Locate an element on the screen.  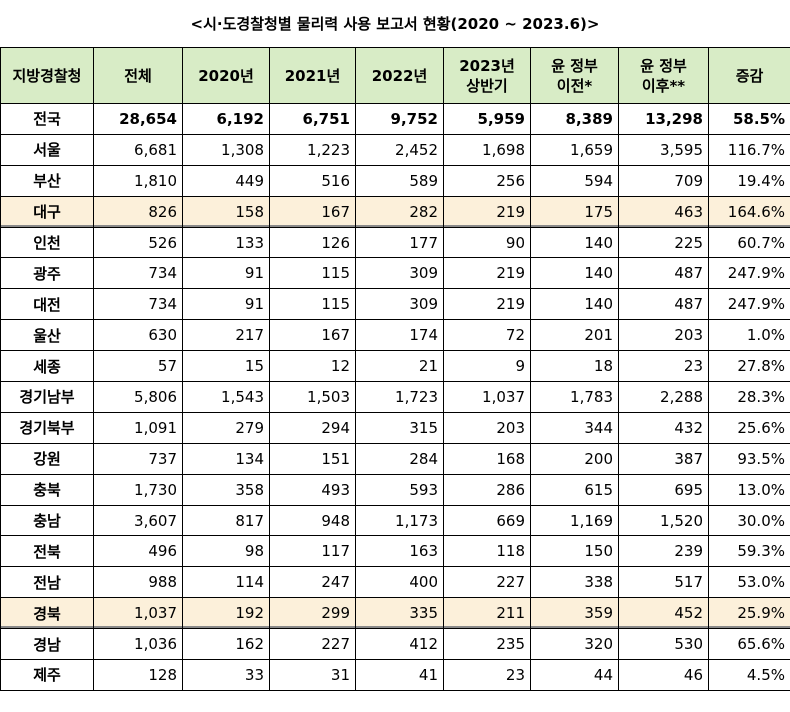
value-cell: 25.6% is located at coordinates (749, 427).